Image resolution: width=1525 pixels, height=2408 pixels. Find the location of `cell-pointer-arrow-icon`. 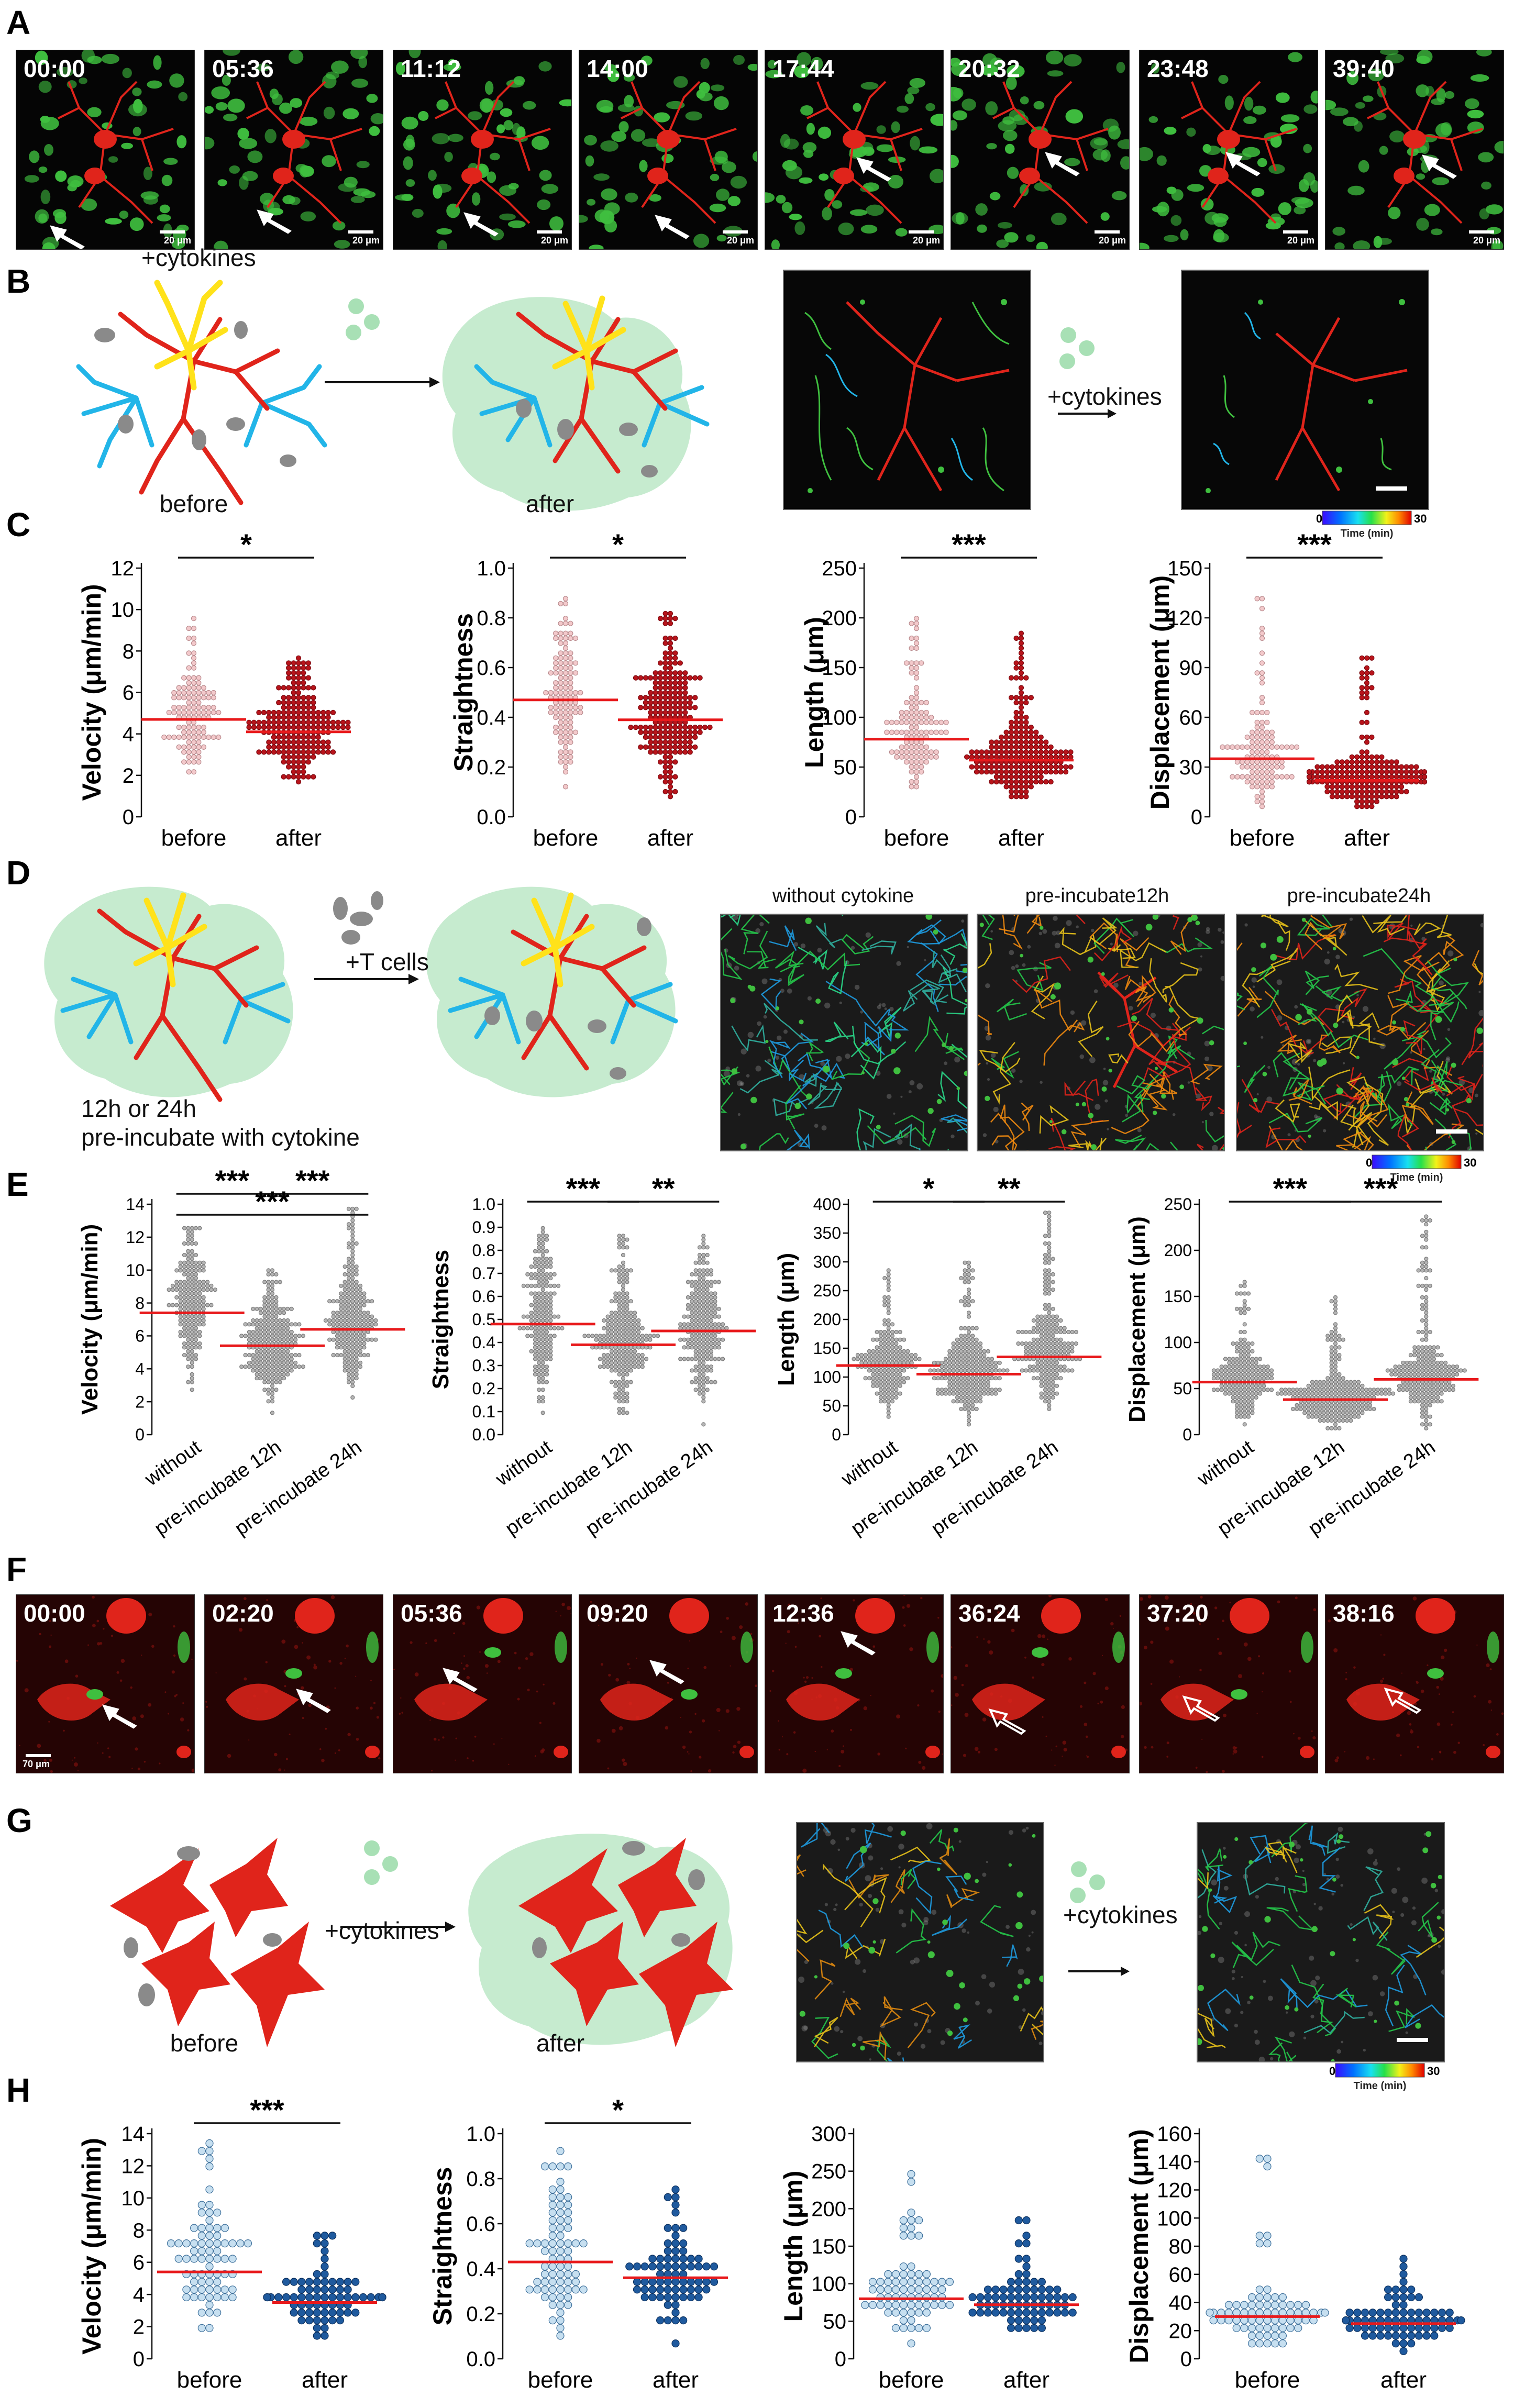

cell-pointer-arrow-icon is located at coordinates (274, 221).